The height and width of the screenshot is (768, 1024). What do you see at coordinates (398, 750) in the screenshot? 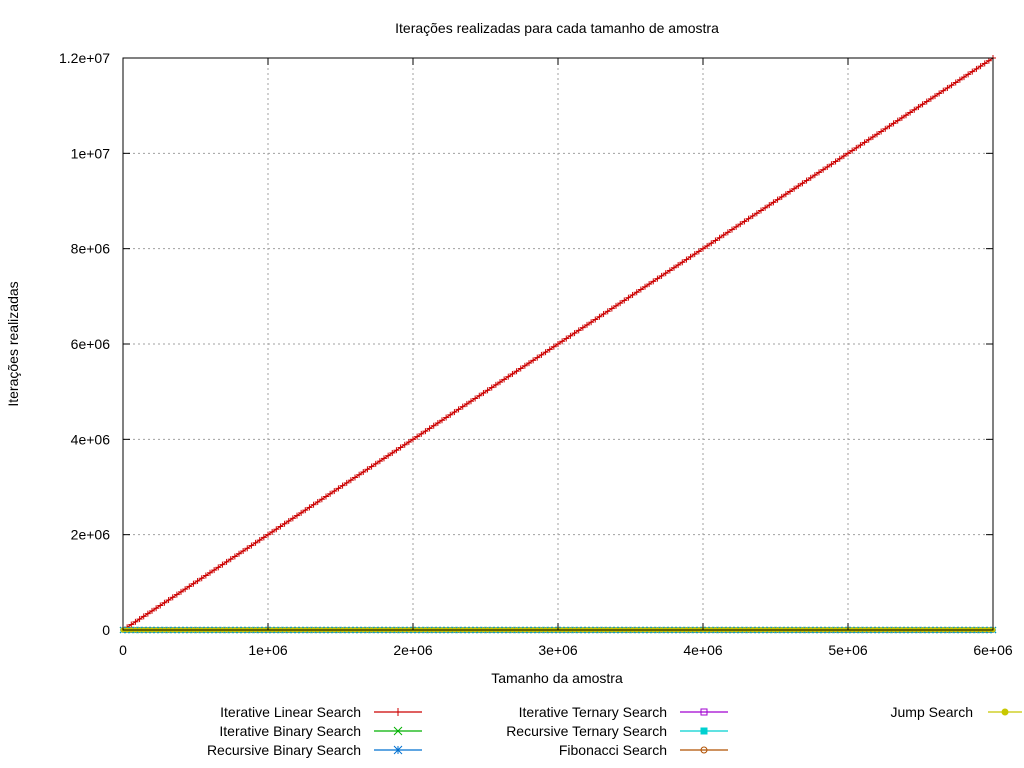
I see `star-marker` at bounding box center [398, 750].